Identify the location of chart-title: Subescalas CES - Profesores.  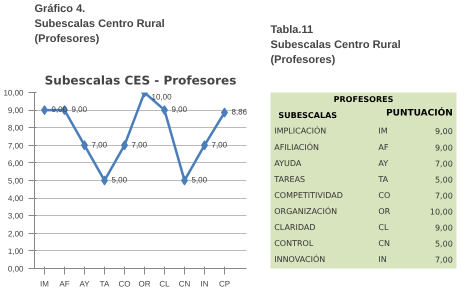
(140, 81).